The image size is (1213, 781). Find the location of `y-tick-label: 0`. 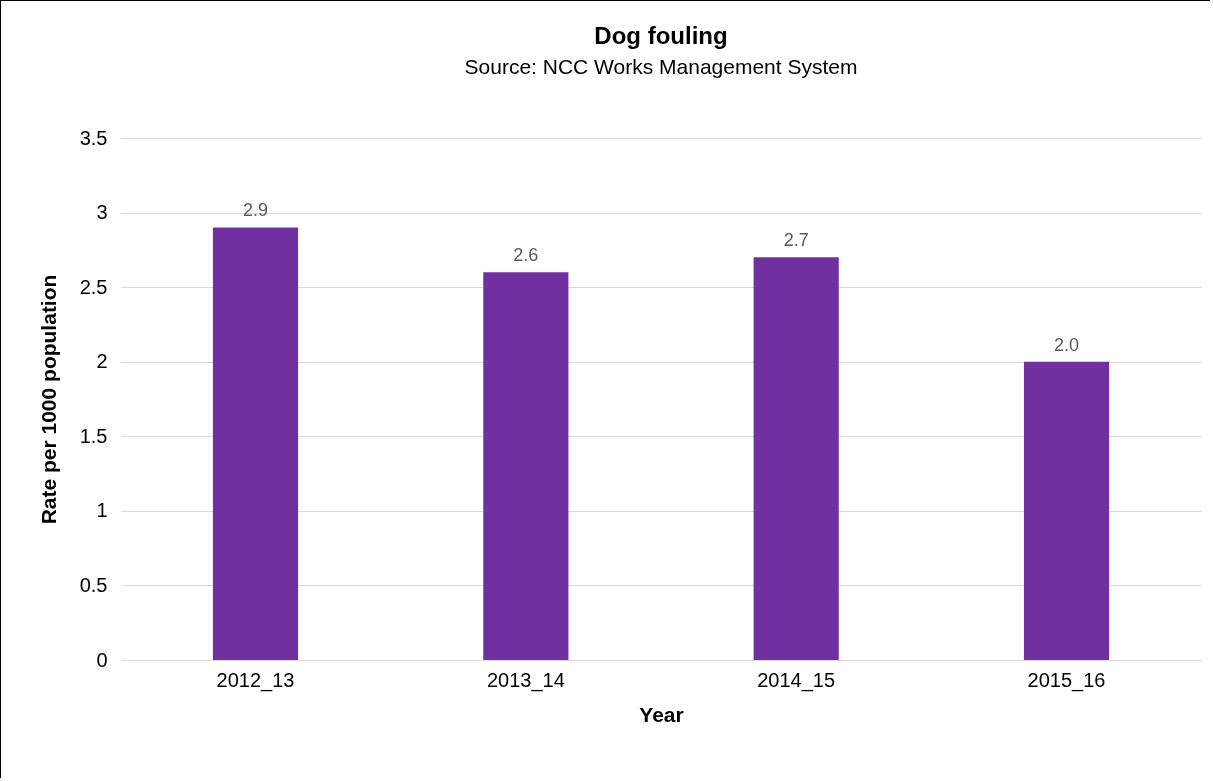

y-tick-label: 0 is located at coordinates (102, 659).